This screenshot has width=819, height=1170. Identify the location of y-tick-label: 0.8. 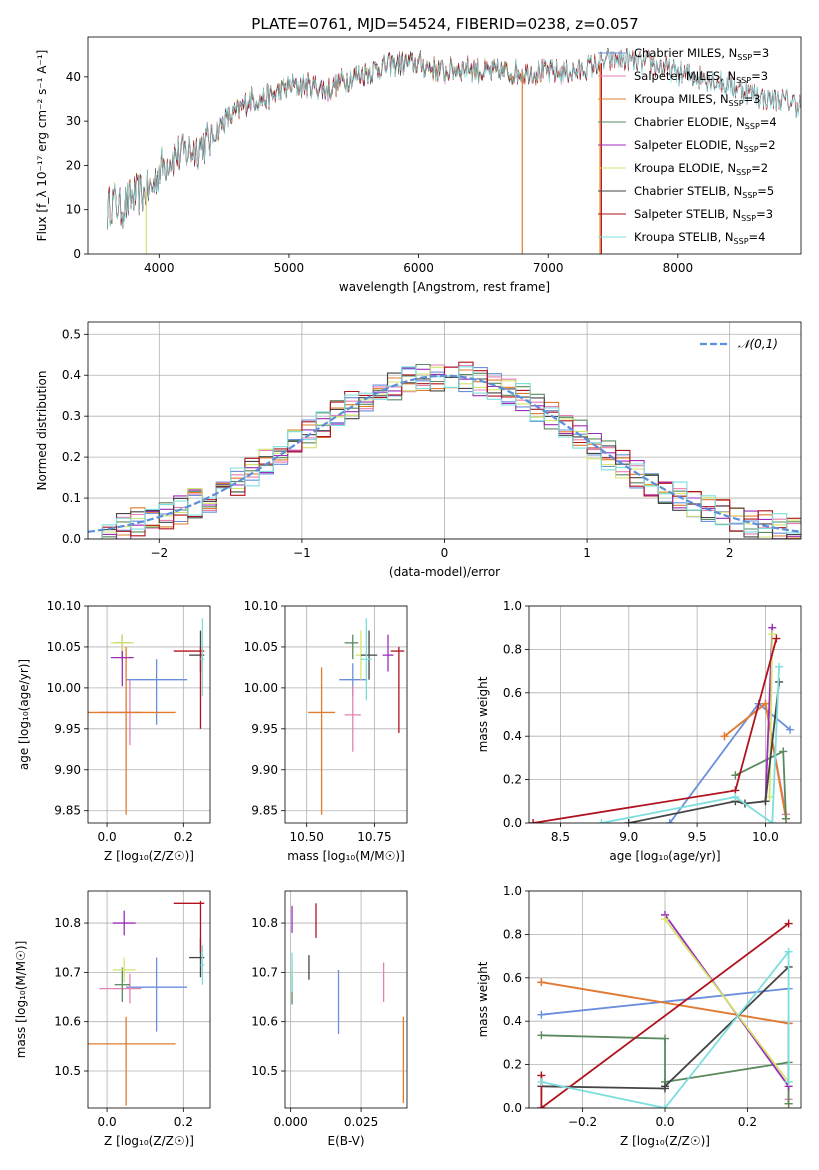
(512, 649).